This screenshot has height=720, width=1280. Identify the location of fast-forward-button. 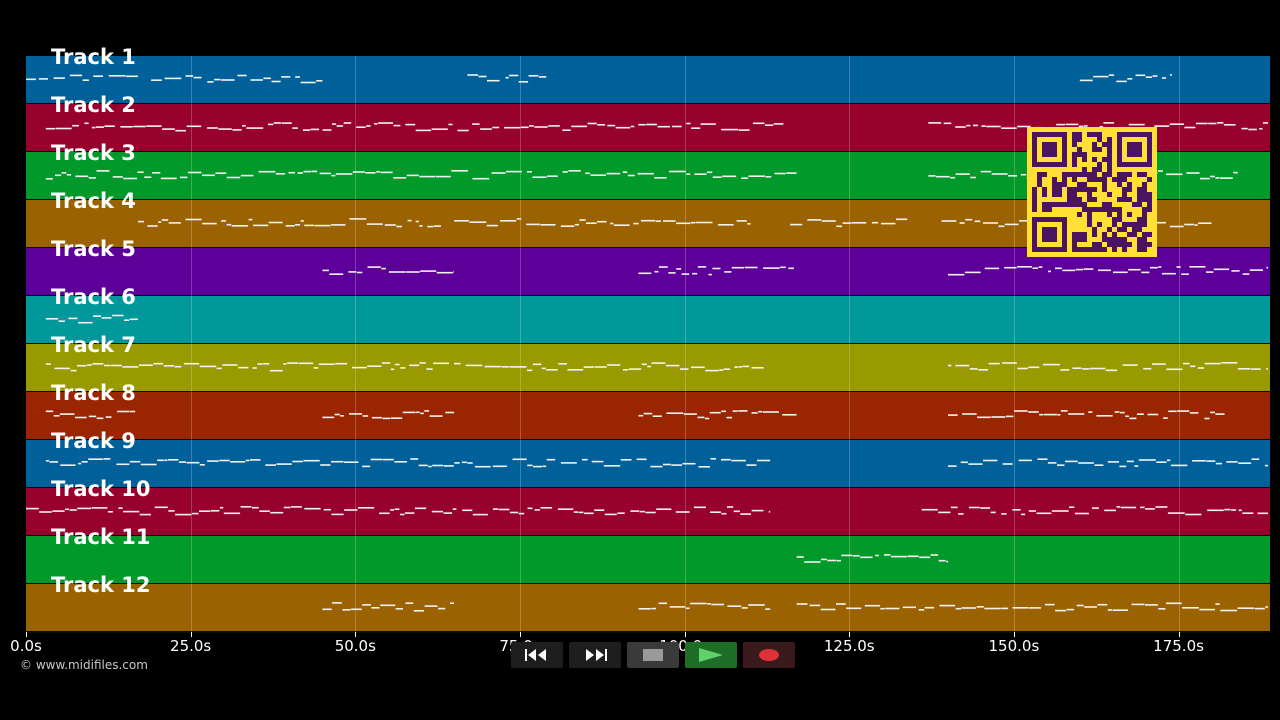
(595, 655).